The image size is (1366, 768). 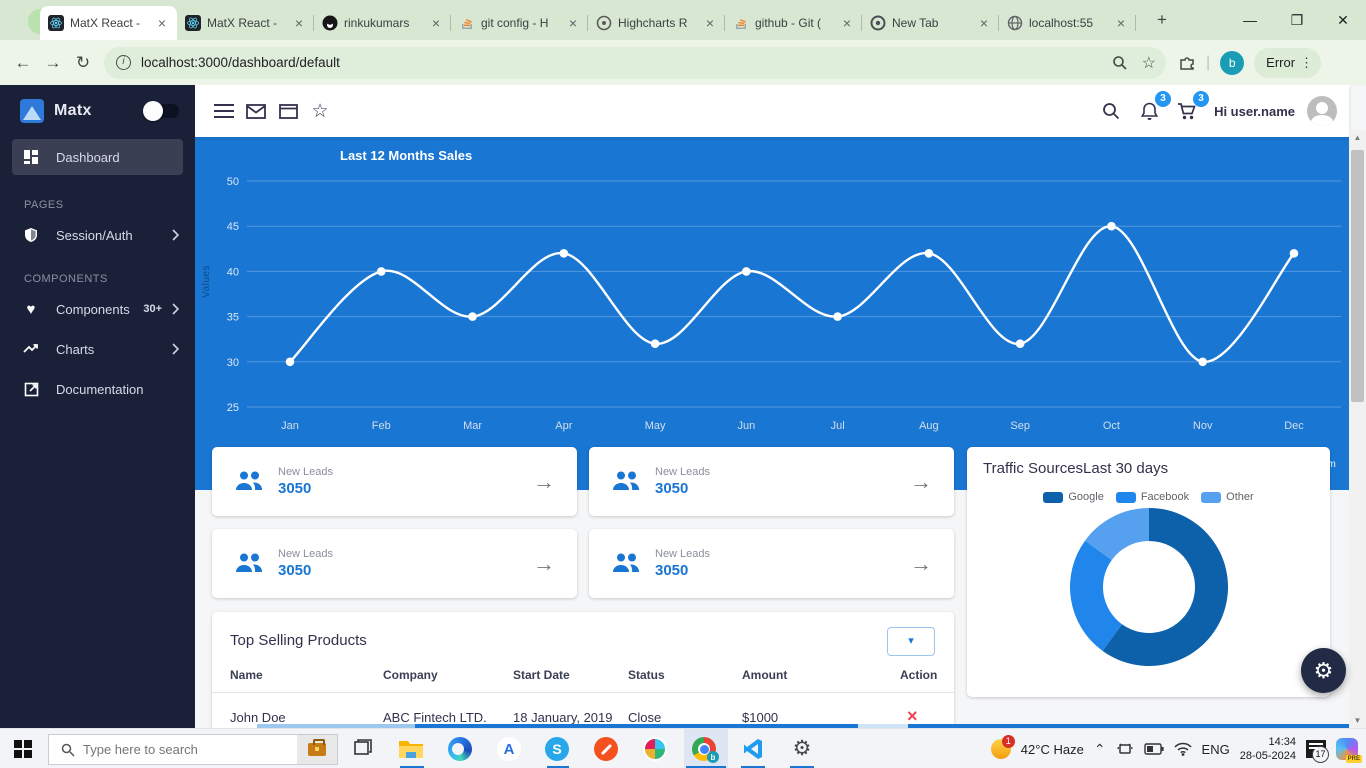 What do you see at coordinates (563, 717) in the screenshot?
I see `cell-start-date: 18 January, 2019` at bounding box center [563, 717].